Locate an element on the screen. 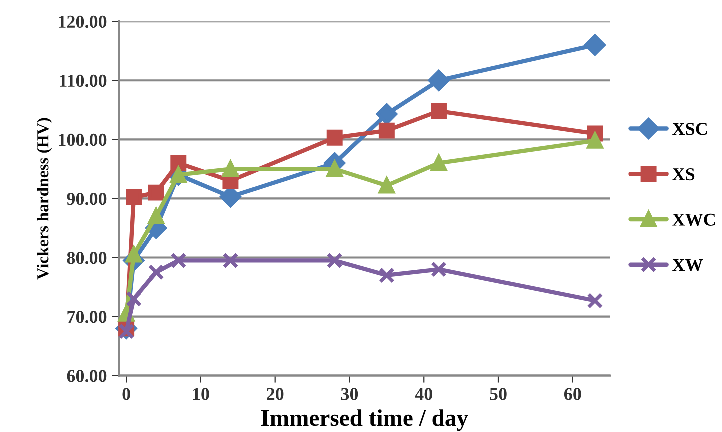 This screenshot has width=722, height=432. y-axis-title: Vickers hardness (HV) is located at coordinates (44, 199).